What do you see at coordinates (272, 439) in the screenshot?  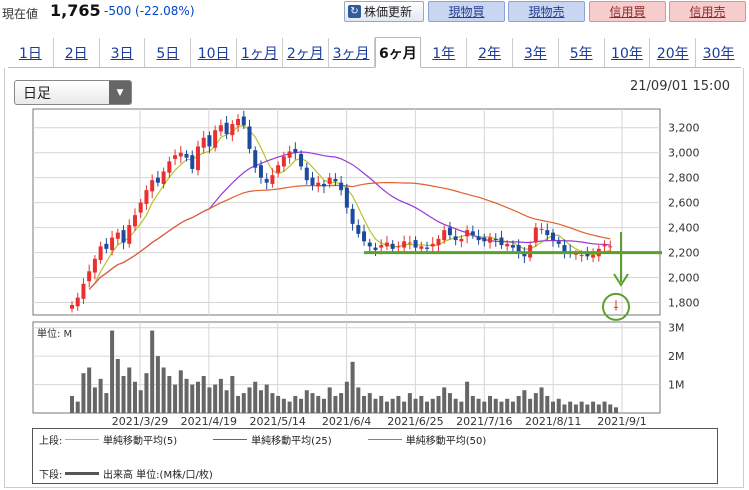 I see `legend-ma25: 単純移動平均(25)` at bounding box center [272, 439].